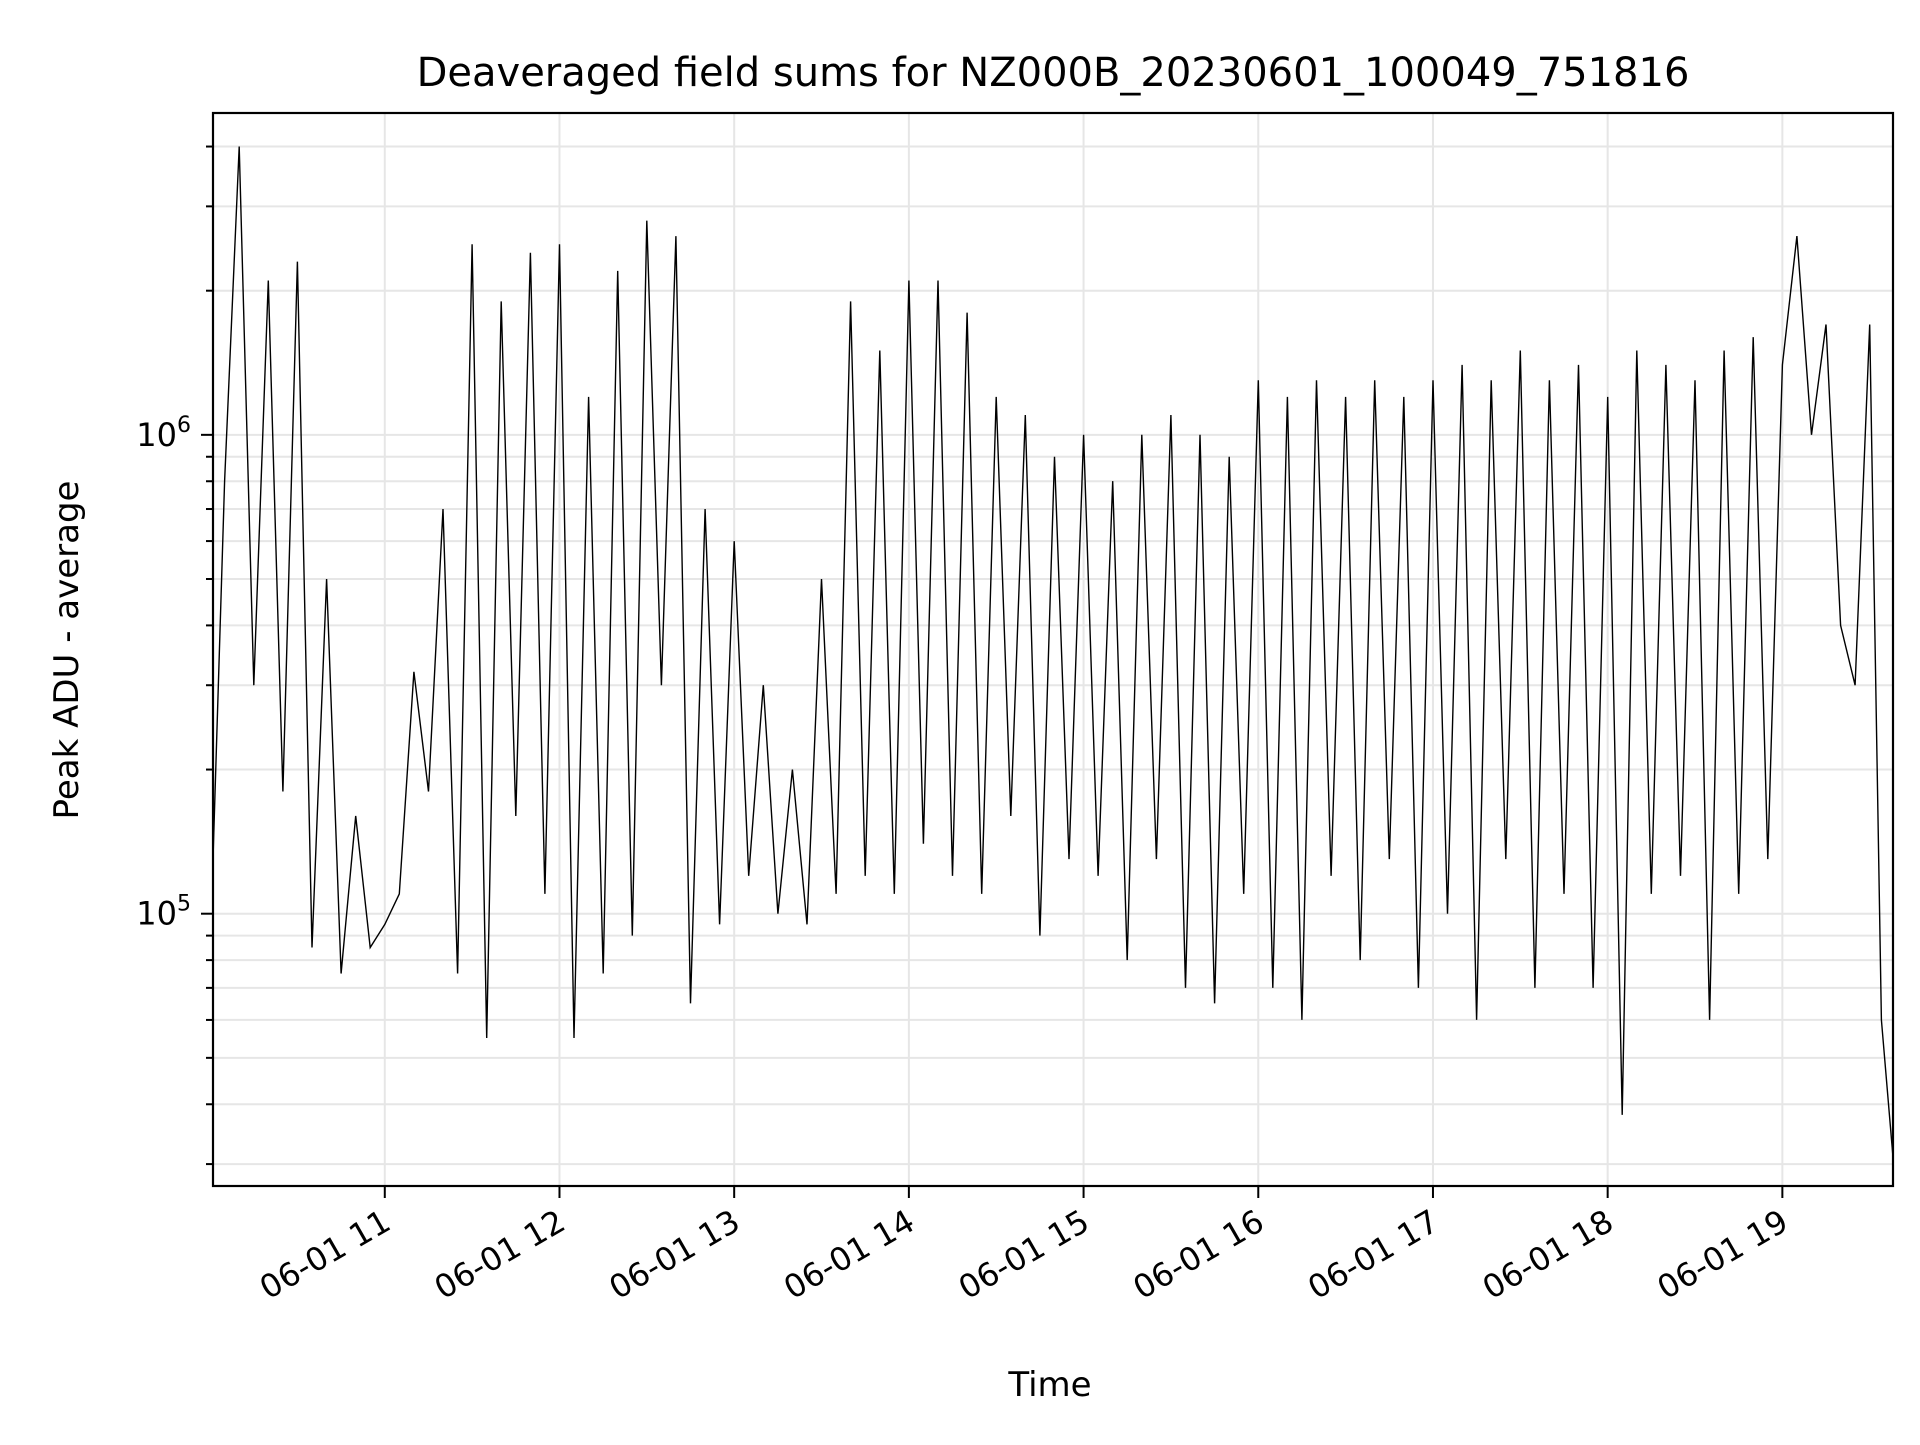 The height and width of the screenshot is (1445, 1920). I want to click on x-tick-label: 06-01 18, so click(1548, 1254).